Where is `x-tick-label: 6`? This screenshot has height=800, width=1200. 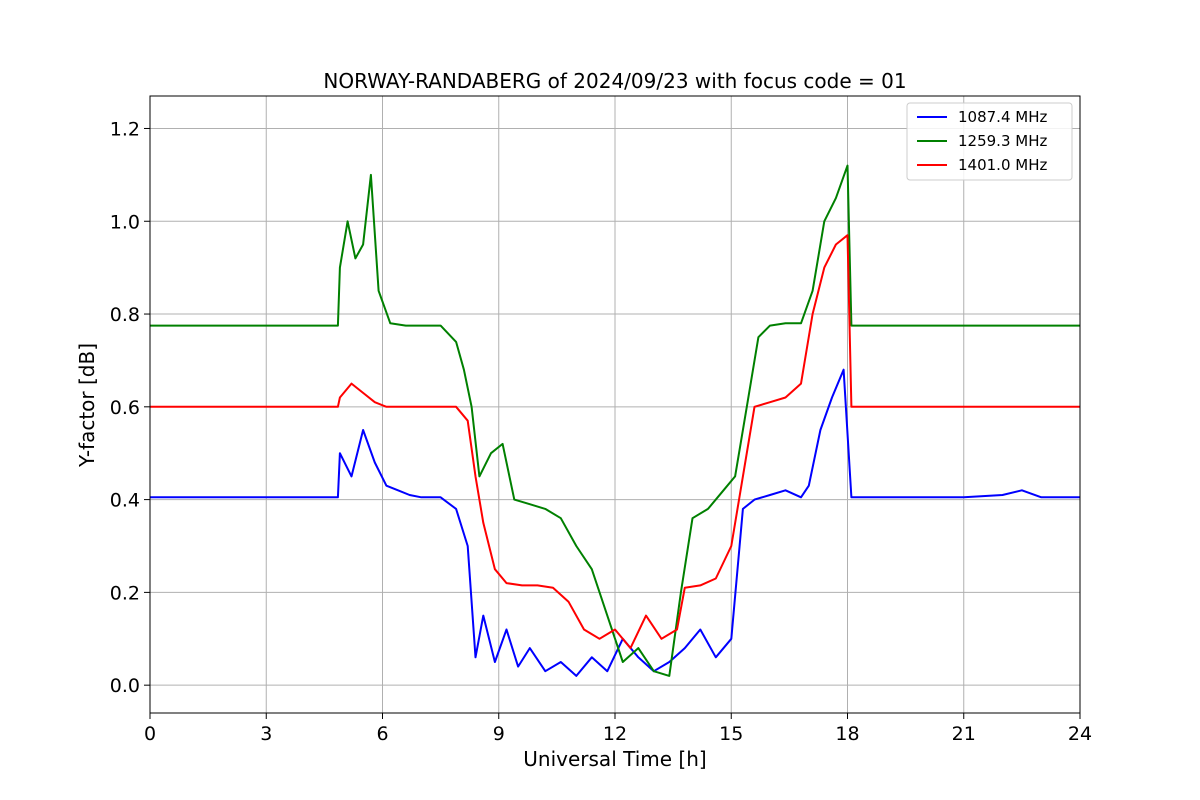 x-tick-label: 6 is located at coordinates (382, 734).